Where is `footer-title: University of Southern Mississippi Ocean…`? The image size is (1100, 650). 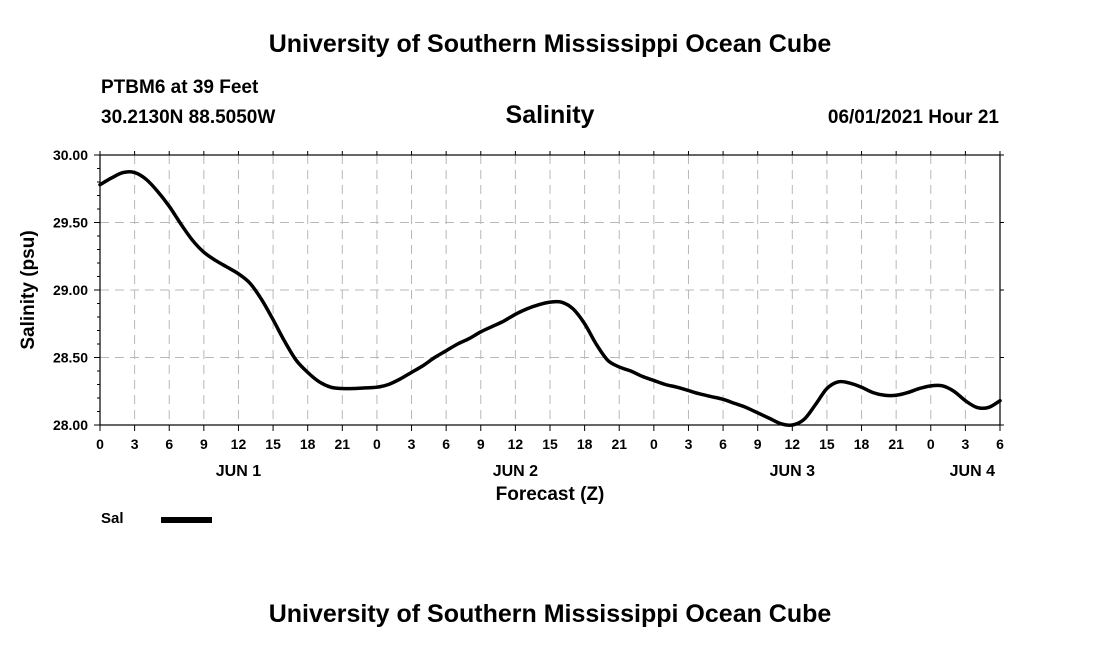
footer-title: University of Southern Mississippi Ocean… is located at coordinates (550, 614).